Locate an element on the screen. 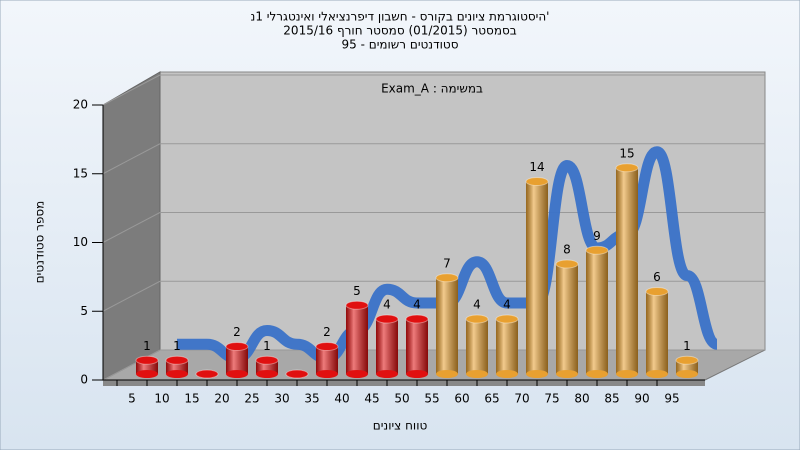  x-tick-label: 15 is located at coordinates (191, 399).